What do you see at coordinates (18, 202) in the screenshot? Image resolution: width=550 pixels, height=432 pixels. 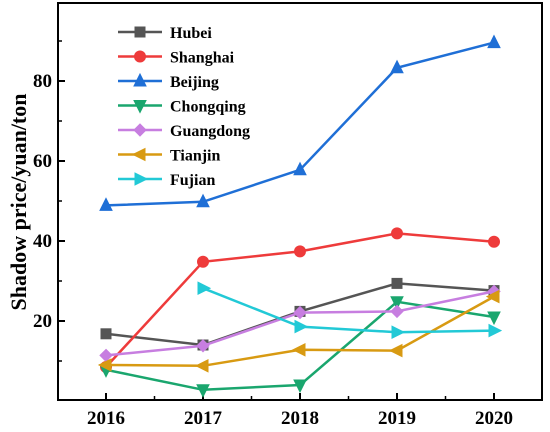 I see `y-axis-label: Shadow price/yuan/ton` at bounding box center [18, 202].